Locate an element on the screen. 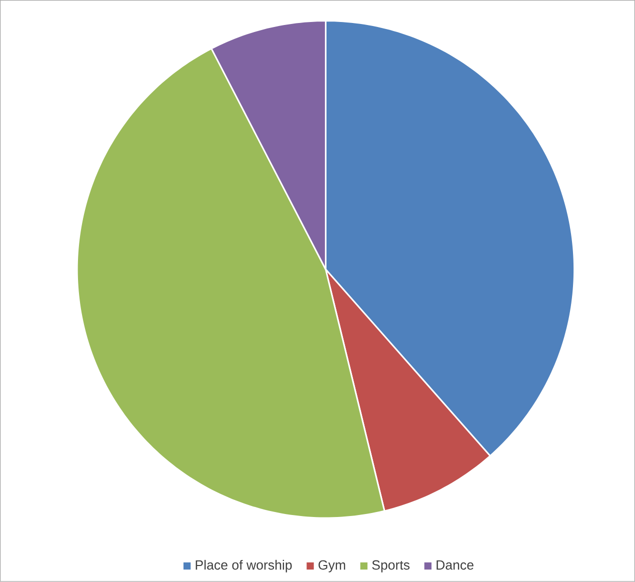  legend-label: Gym is located at coordinates (332, 566).